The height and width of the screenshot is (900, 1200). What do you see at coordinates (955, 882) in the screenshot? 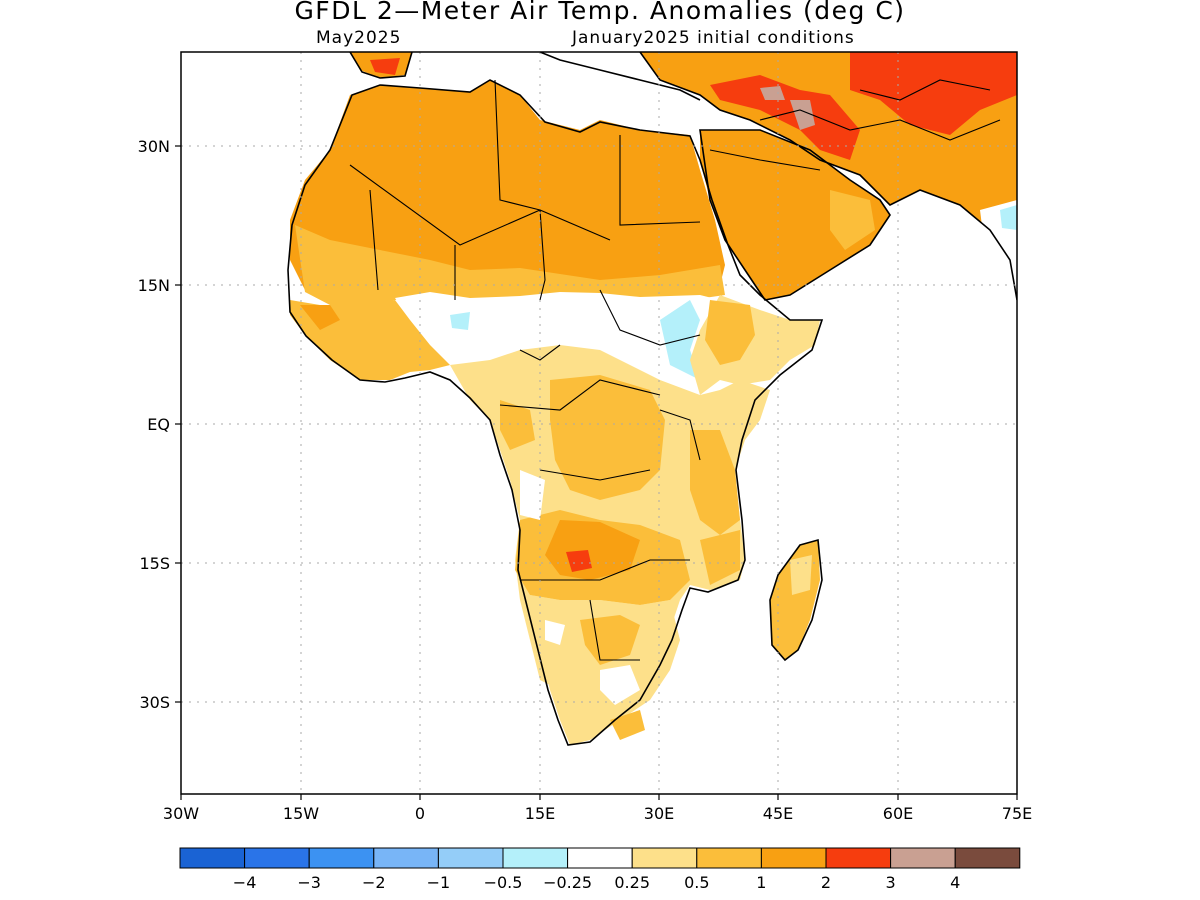
I see `colorbar-label: 4` at bounding box center [955, 882].